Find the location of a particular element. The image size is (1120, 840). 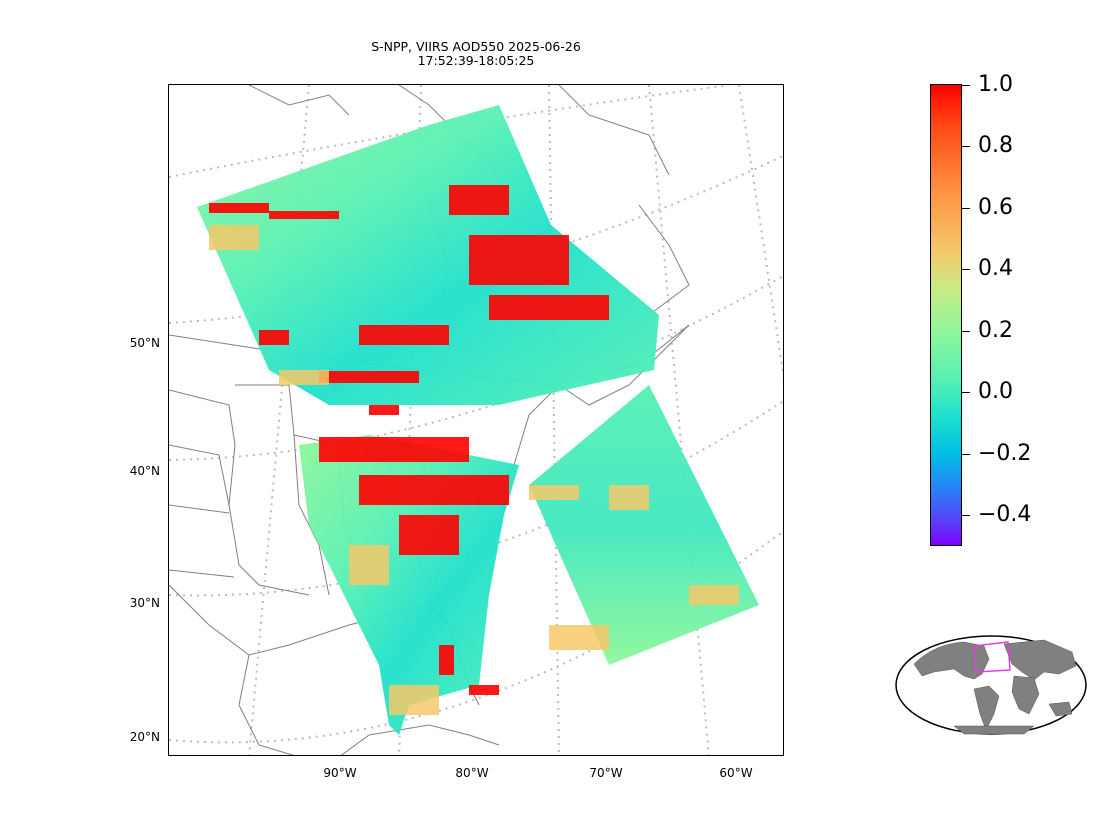

colorbar-label-neg0.2: −0.2 is located at coordinates (1005, 453).